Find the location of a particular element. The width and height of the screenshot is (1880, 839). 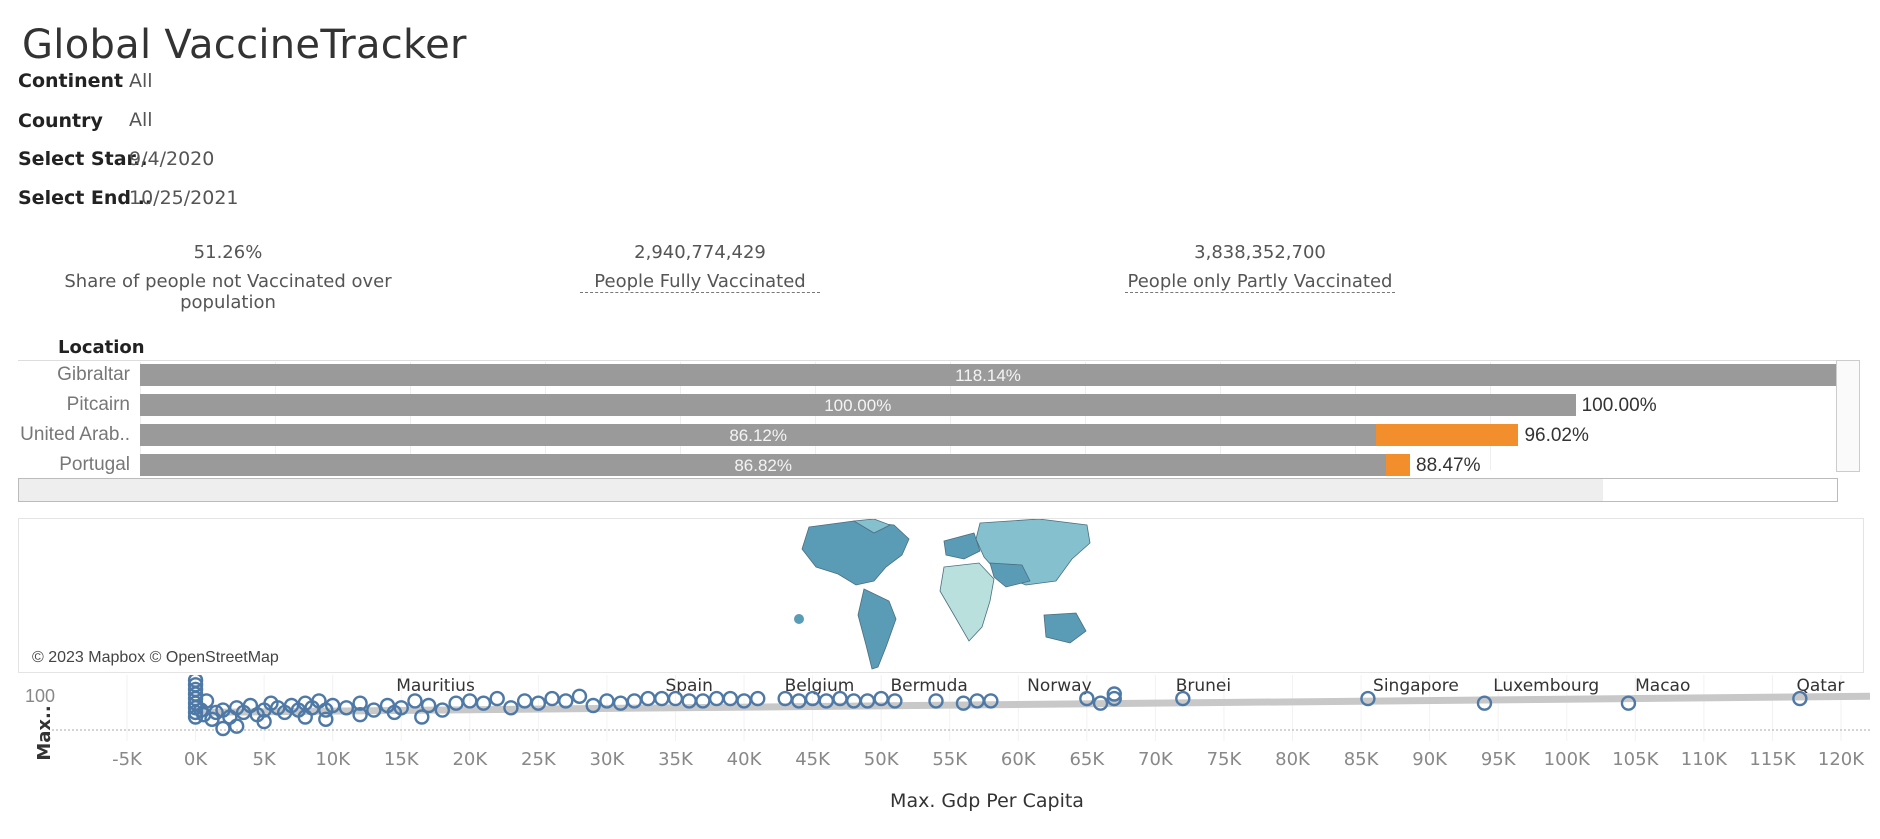

location-label: Portugal is located at coordinates (94, 464).